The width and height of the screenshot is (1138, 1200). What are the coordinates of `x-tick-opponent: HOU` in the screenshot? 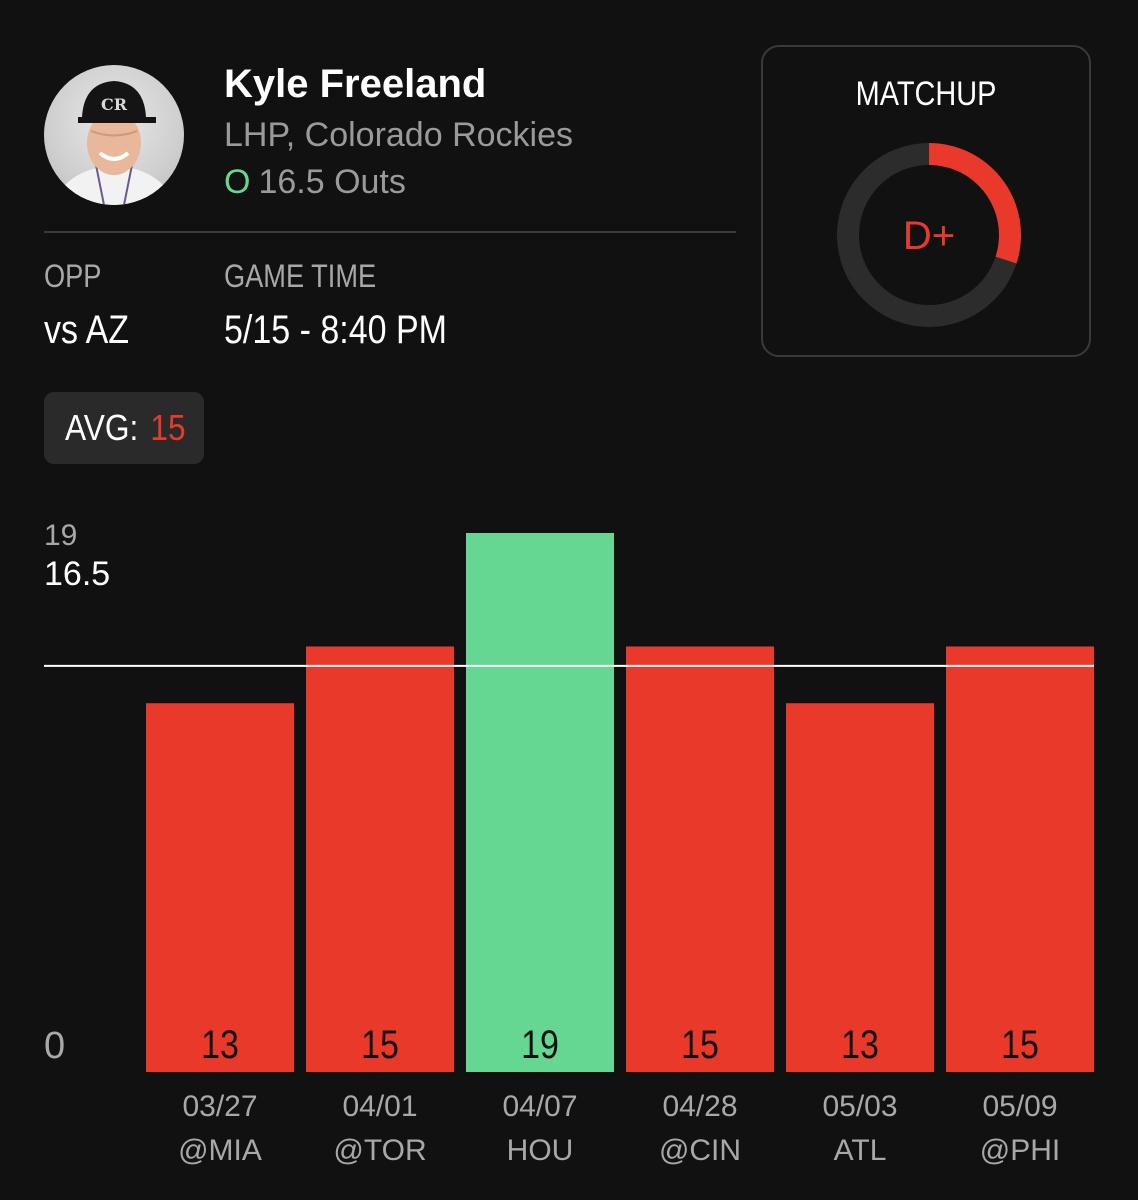 It's located at (540, 1150).